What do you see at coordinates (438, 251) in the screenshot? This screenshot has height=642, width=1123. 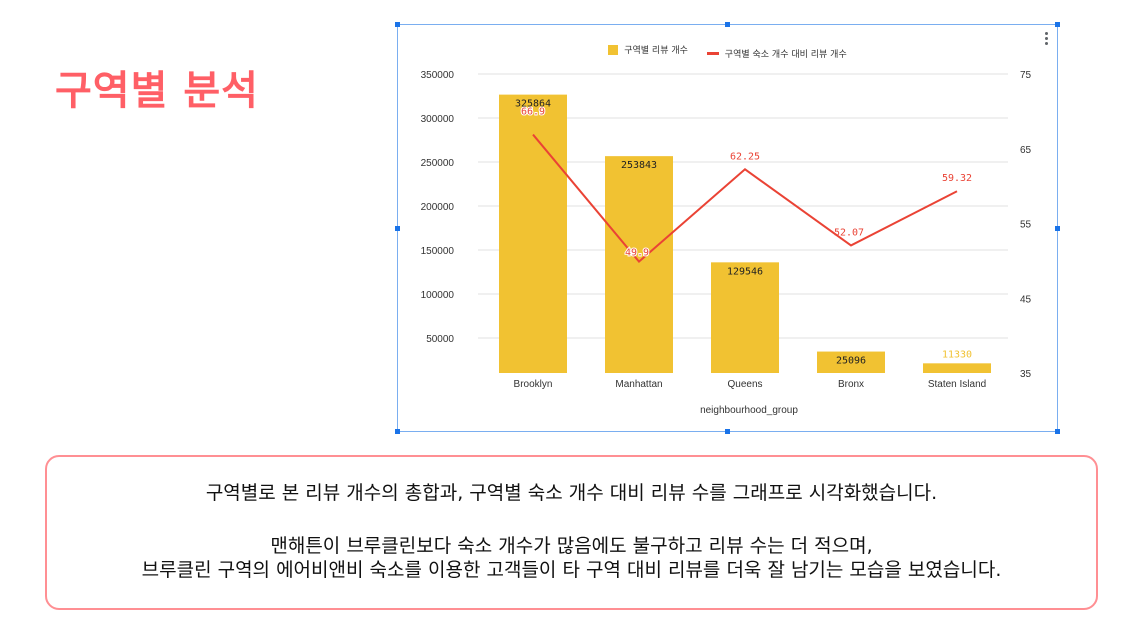 I see `y-left-tick: 150000` at bounding box center [438, 251].